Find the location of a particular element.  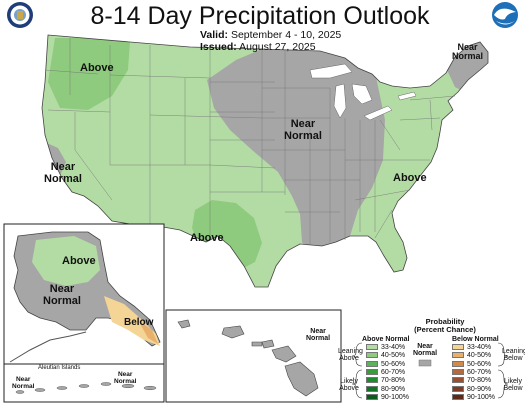

legend-likely-above-label: Likely Above is located at coordinates (349, 385).